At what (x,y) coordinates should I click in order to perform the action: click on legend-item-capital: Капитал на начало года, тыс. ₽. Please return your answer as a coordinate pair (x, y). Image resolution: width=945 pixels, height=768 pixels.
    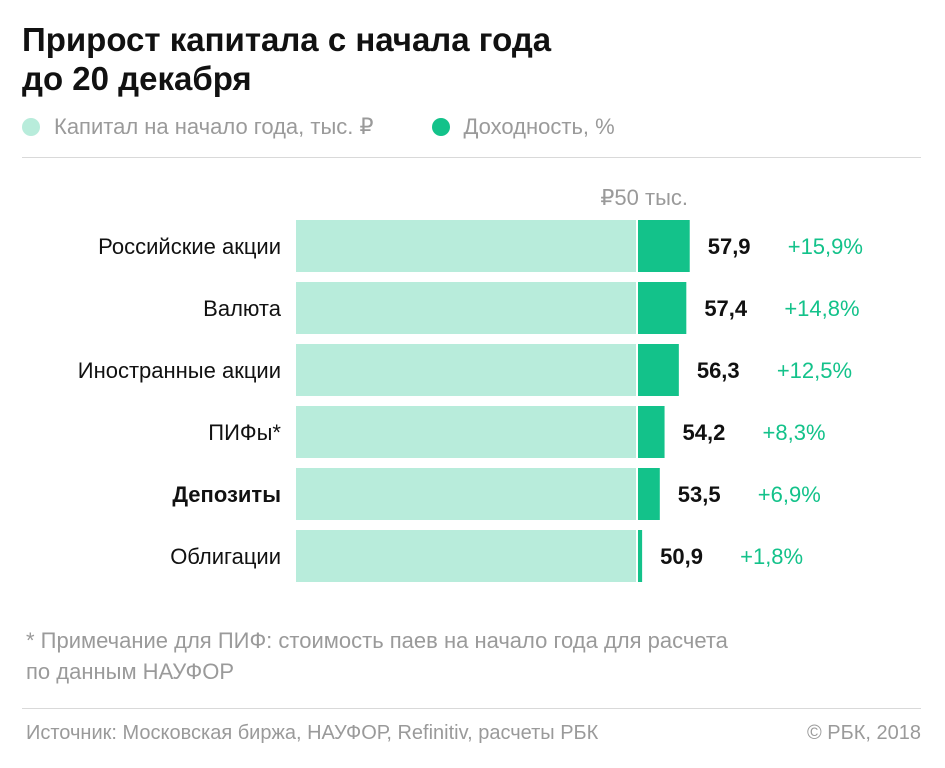
    Looking at the image, I should click on (198, 127).